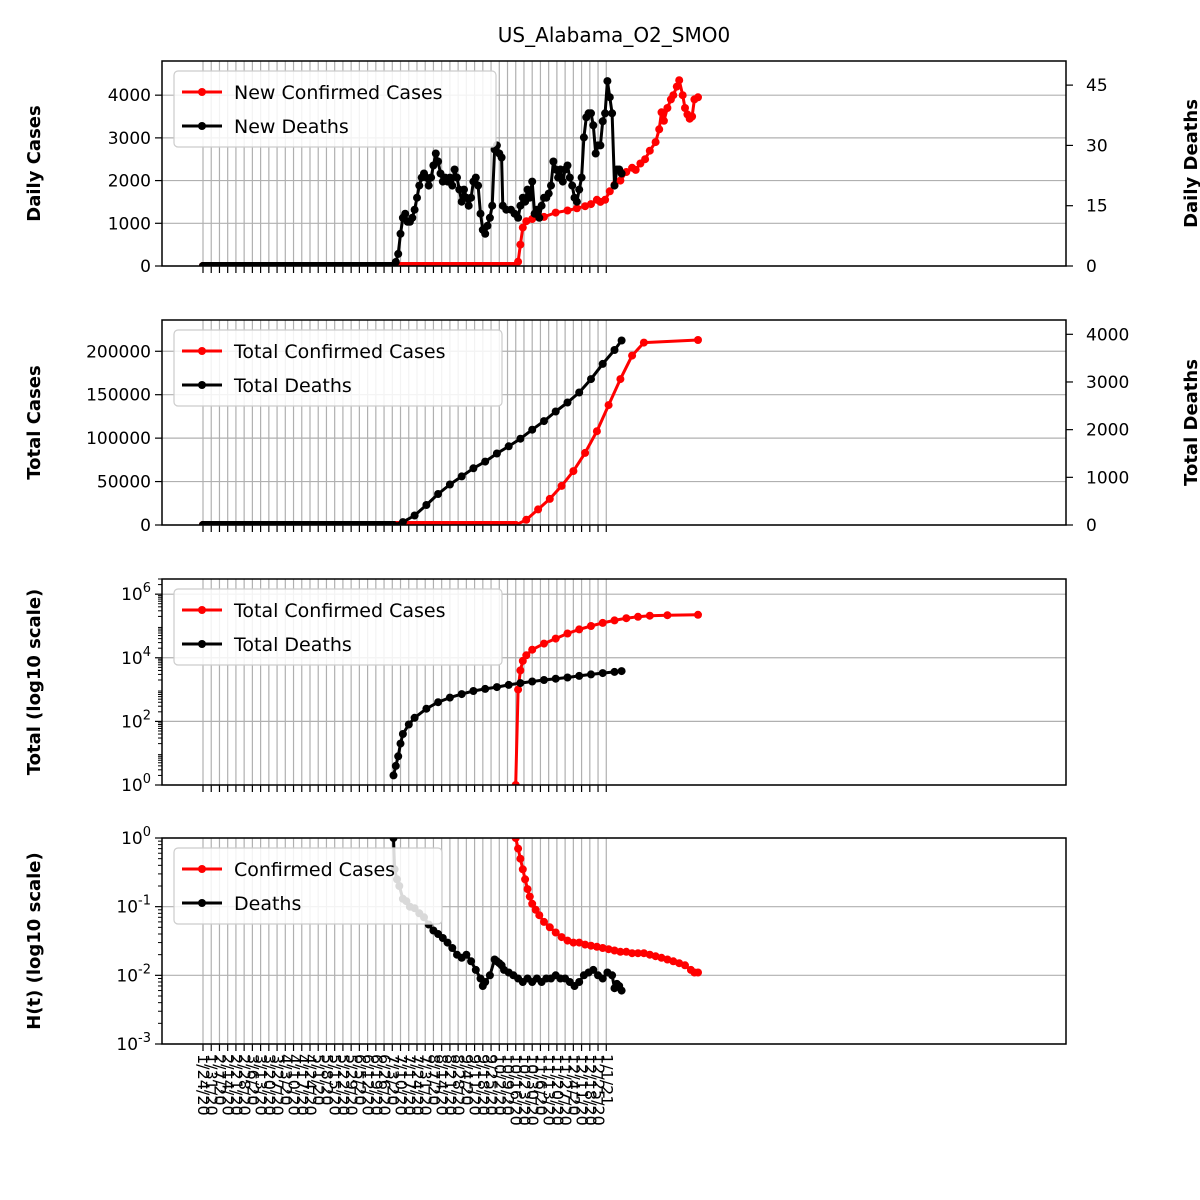 The image size is (1200, 1200). Describe the element at coordinates (483, 1085) in the screenshot. I see `x-tick-label: 9/18/20` at that location.